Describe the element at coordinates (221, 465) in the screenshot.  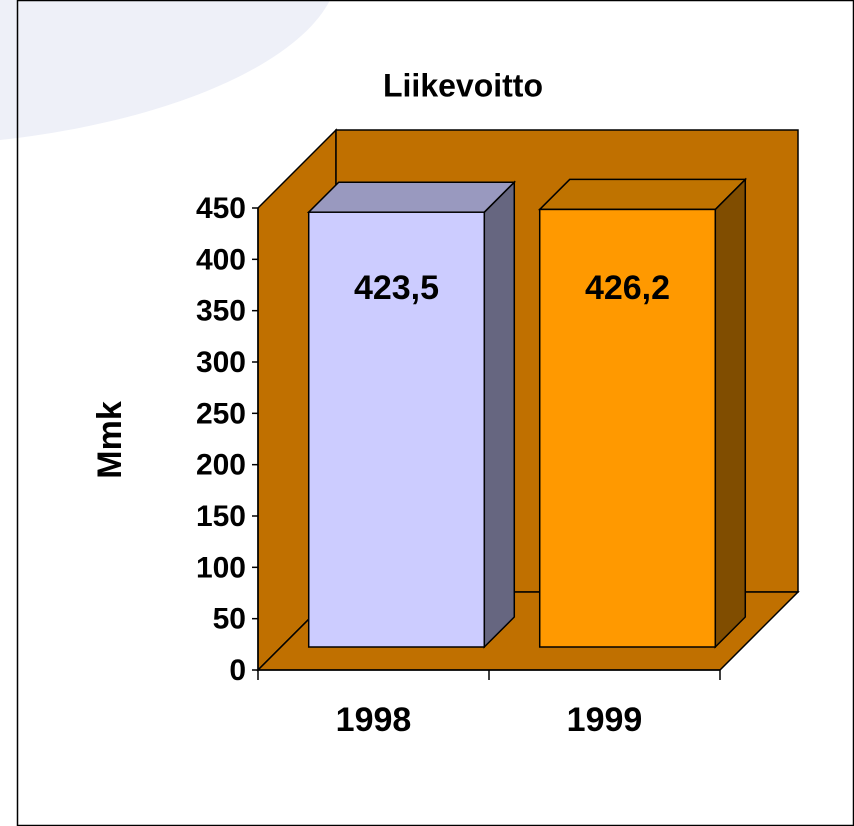
I see `y-tick-label: 200` at that location.